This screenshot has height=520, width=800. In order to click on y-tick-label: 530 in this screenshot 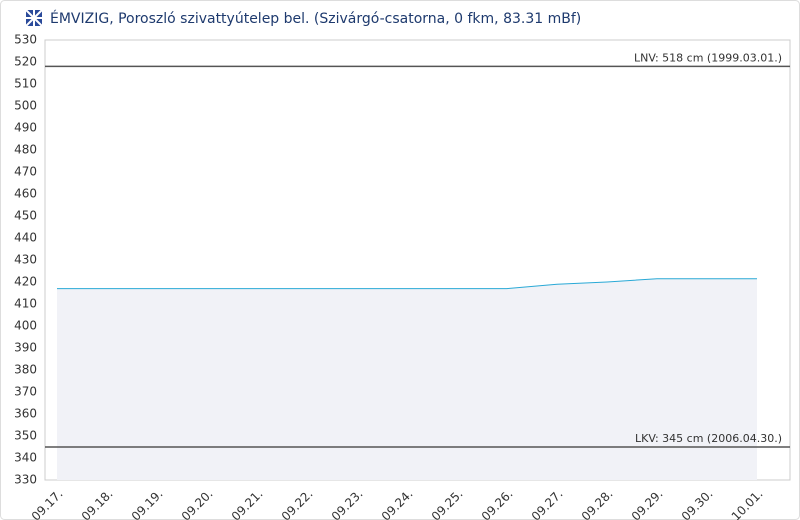, I will do `click(25, 40)`.